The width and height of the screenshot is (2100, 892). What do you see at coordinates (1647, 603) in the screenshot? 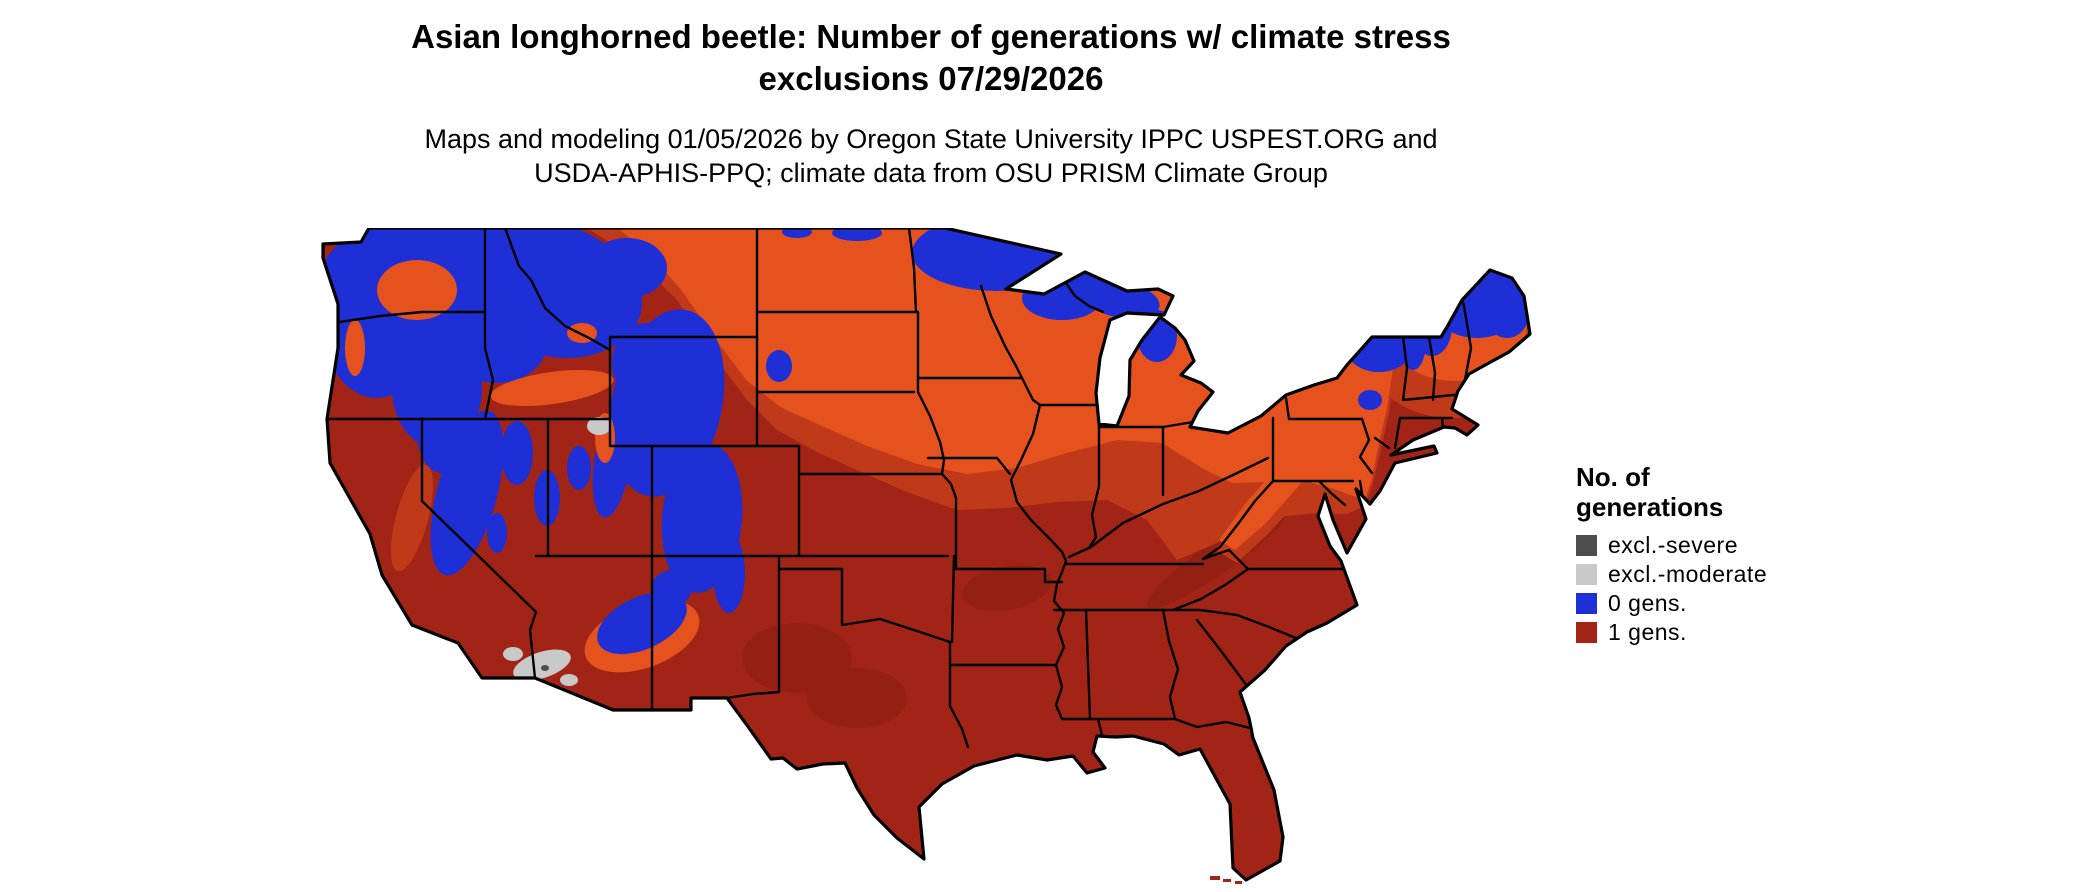
I see `legend-label-0-gens: 0 gens.` at bounding box center [1647, 603].